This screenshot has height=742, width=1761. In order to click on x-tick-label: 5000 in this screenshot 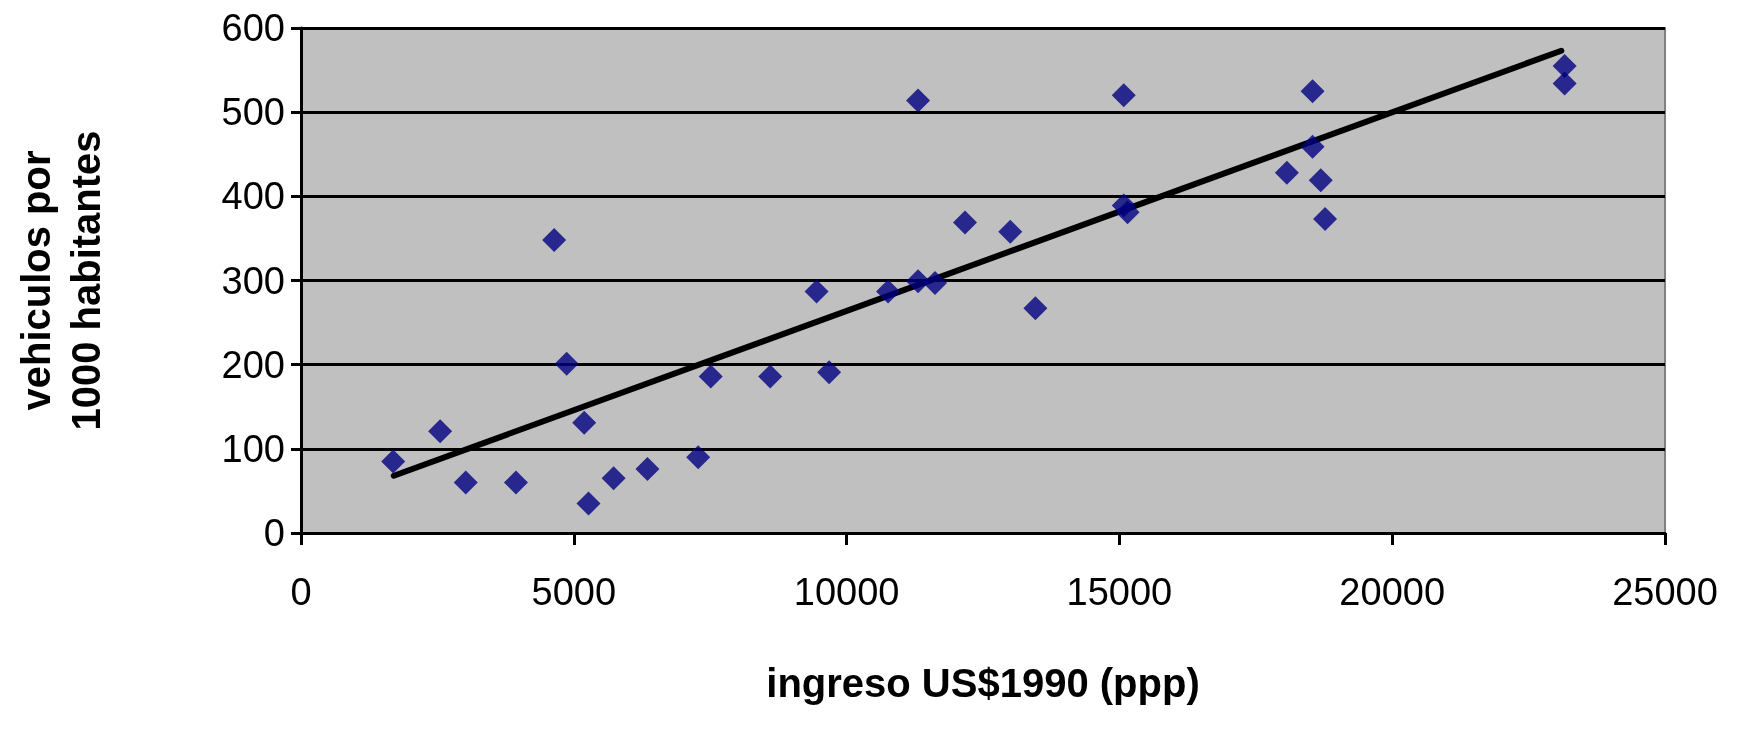, I will do `click(574, 592)`.